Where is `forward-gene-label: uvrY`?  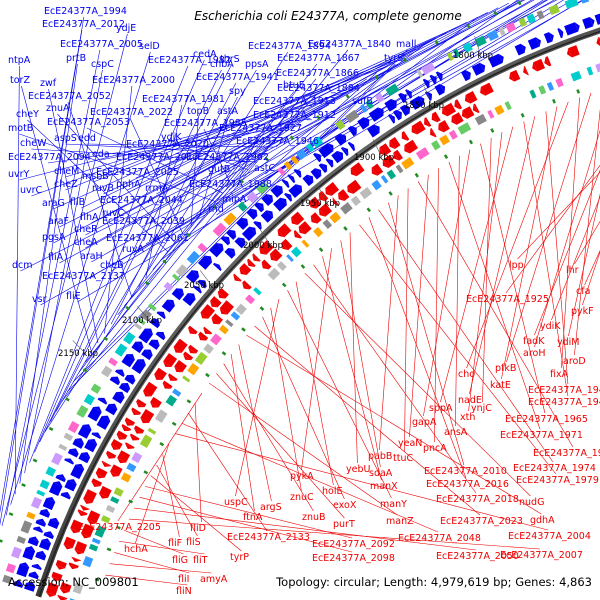
forward-gene-label: uvrY is located at coordinates (19, 174).